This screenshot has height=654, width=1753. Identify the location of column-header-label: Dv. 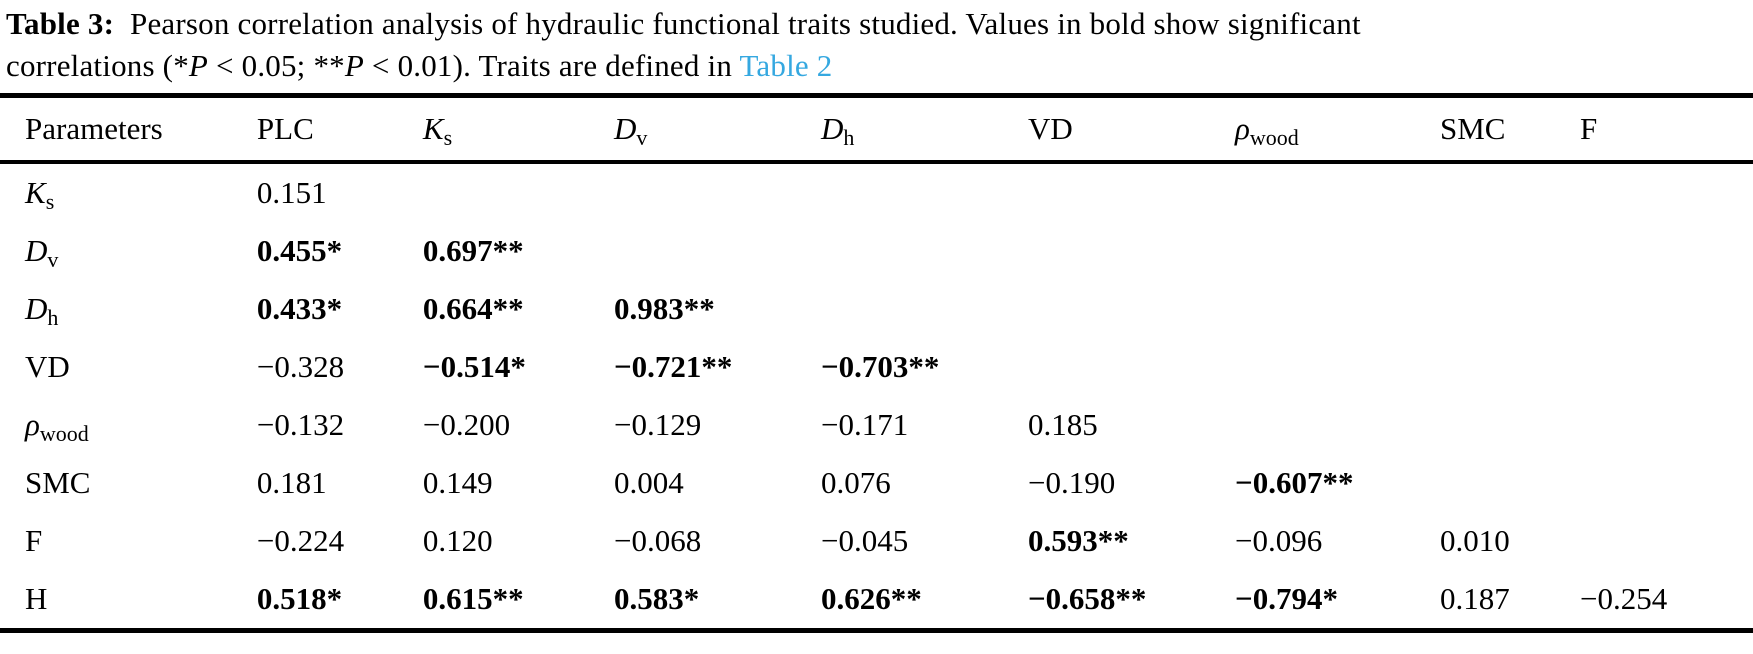
(630, 130).